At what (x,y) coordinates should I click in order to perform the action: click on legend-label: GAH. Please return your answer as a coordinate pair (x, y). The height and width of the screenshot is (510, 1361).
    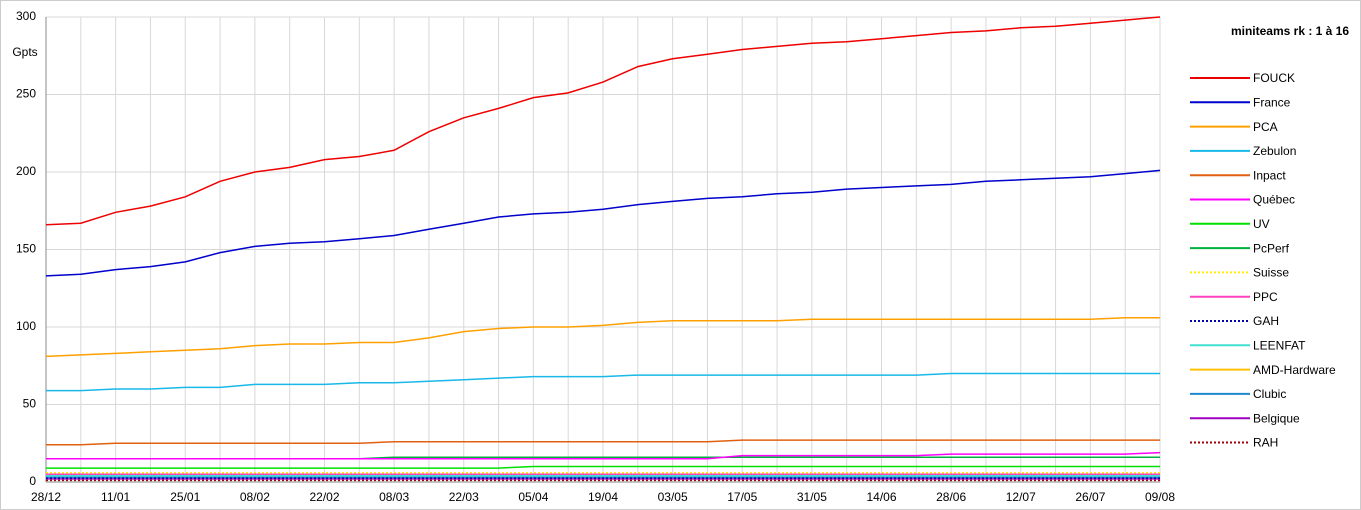
    Looking at the image, I should click on (1266, 321).